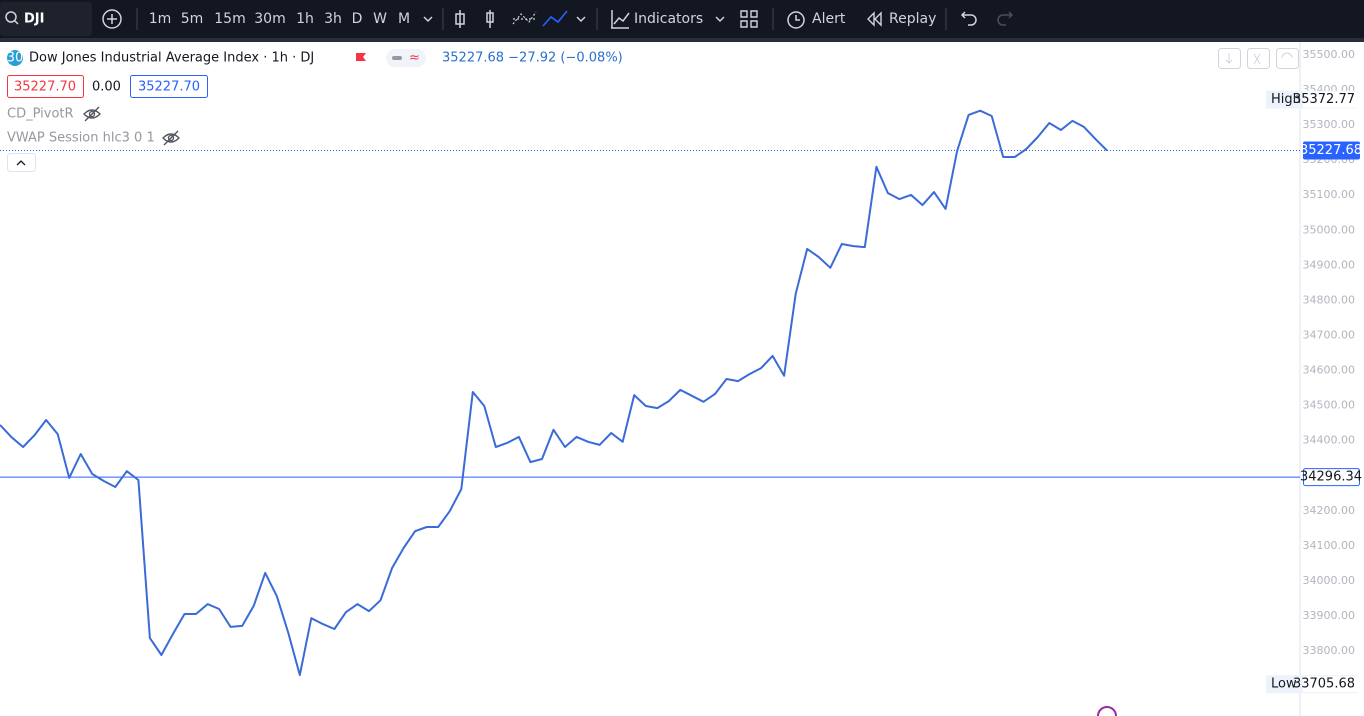  I want to click on collapse-icon, so click(21, 163).